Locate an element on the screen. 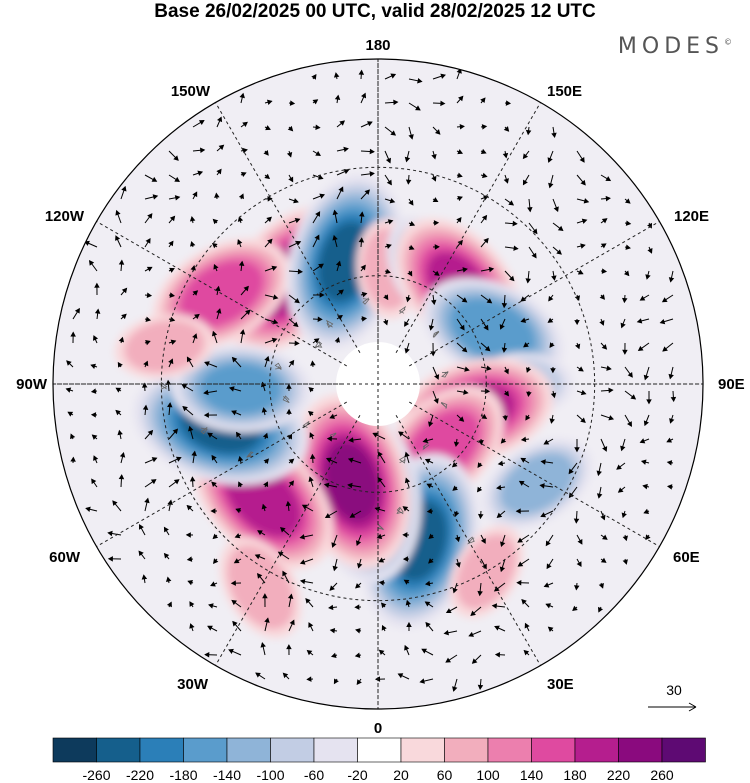 The width and height of the screenshot is (750, 783). anomaly-contour is located at coordinates (164, 346).